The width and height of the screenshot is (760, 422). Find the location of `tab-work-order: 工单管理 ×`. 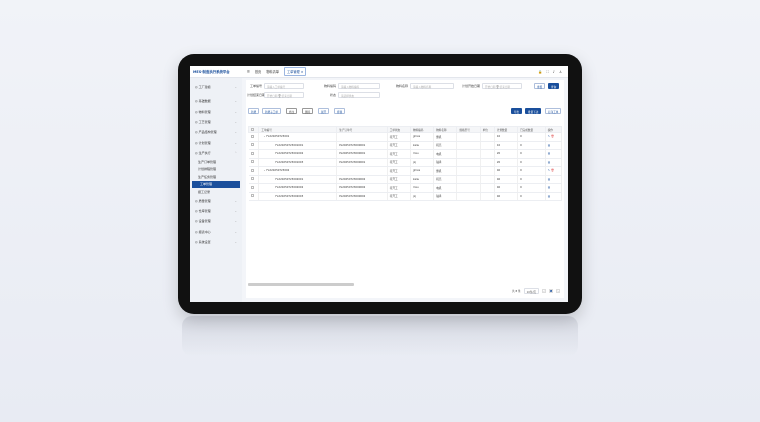

tab-work-order: 工单管理 × is located at coordinates (295, 71).